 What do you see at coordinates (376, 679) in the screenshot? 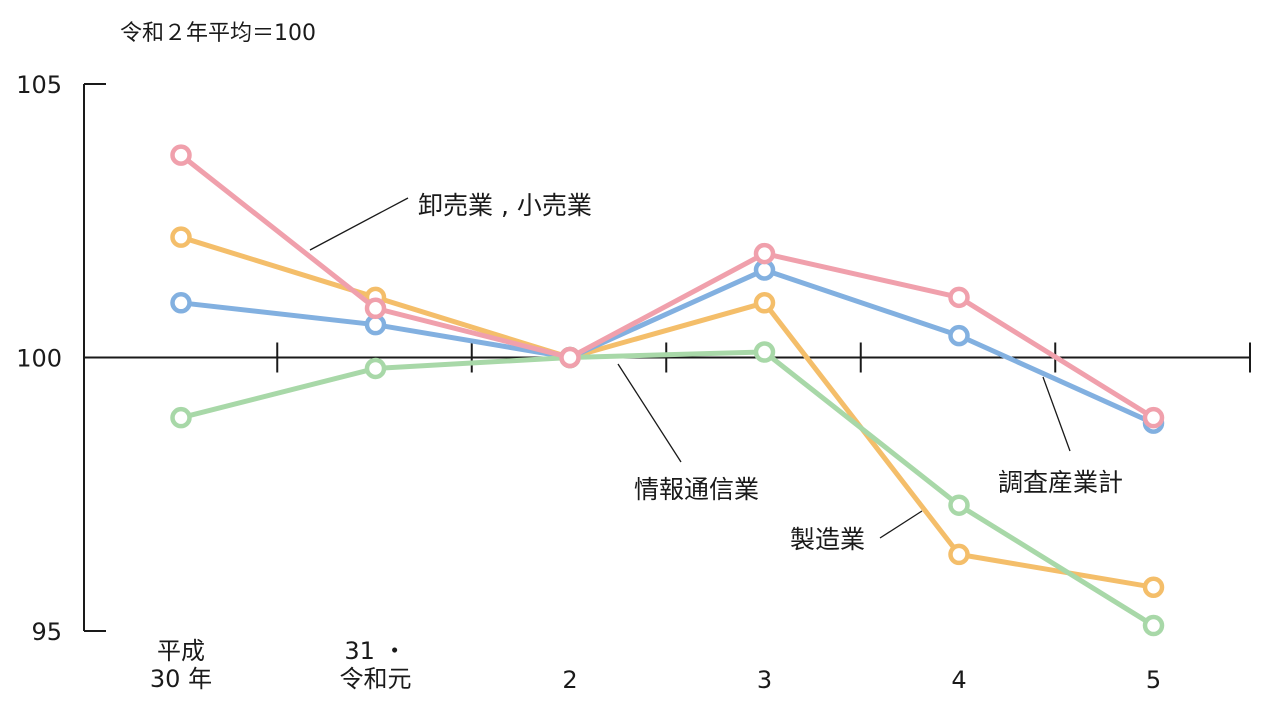
I see `x-tick-label: 令和元` at bounding box center [376, 679].